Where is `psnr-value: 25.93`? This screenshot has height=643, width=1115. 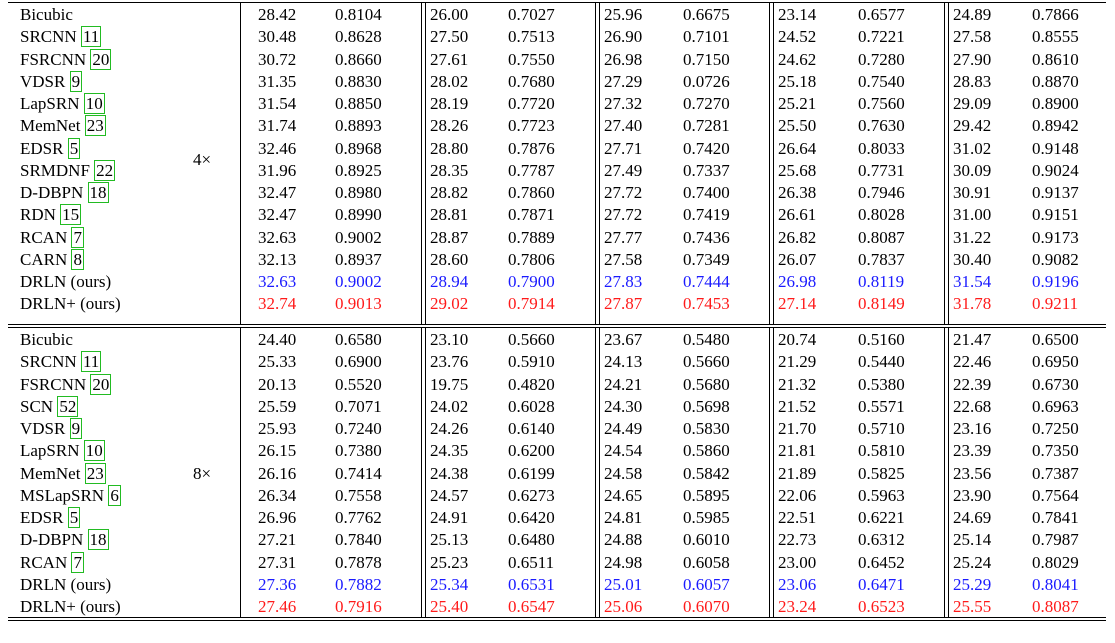
psnr-value: 25.93 is located at coordinates (277, 428).